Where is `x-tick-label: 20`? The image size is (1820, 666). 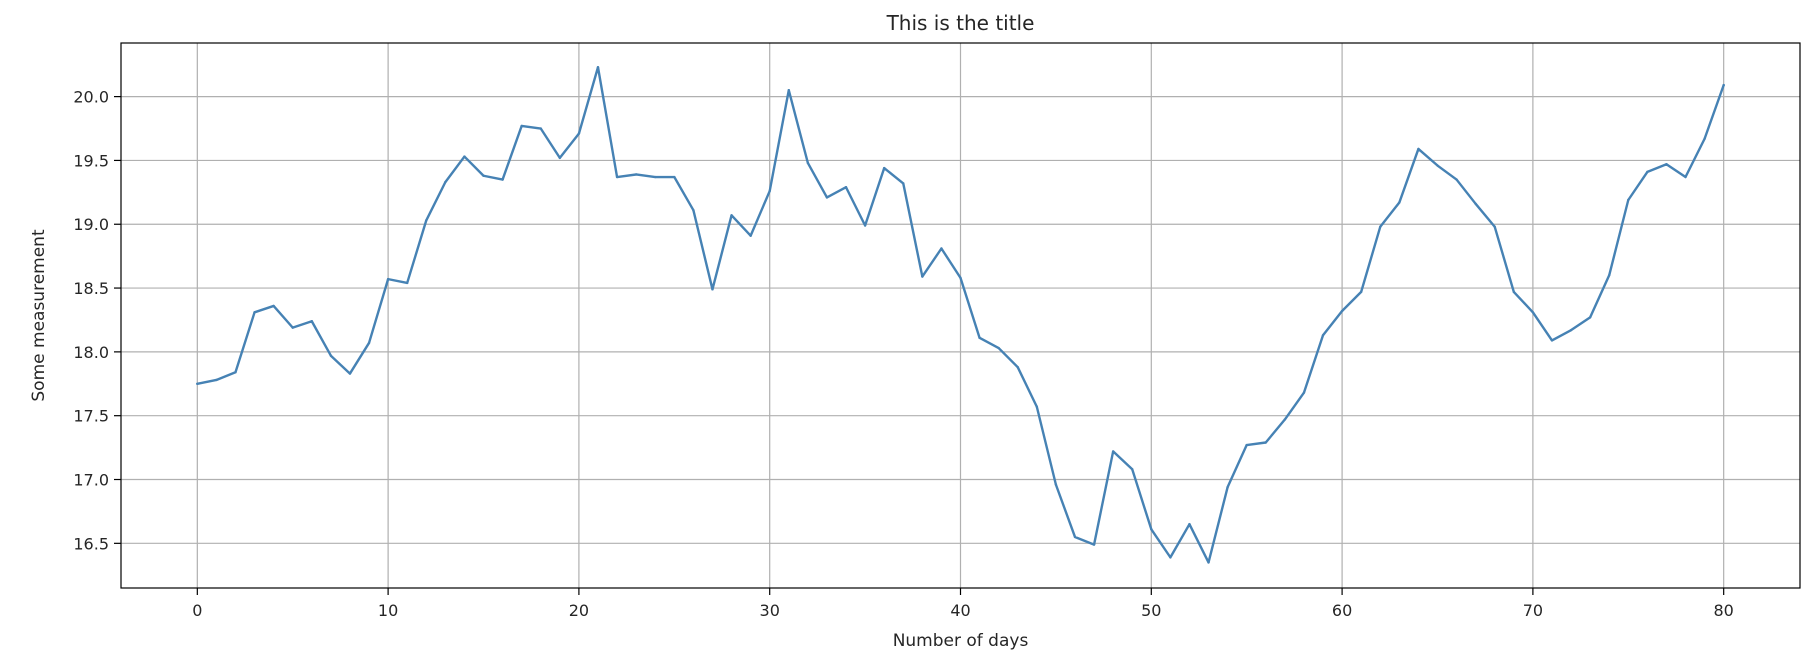 x-tick-label: 20 is located at coordinates (579, 610).